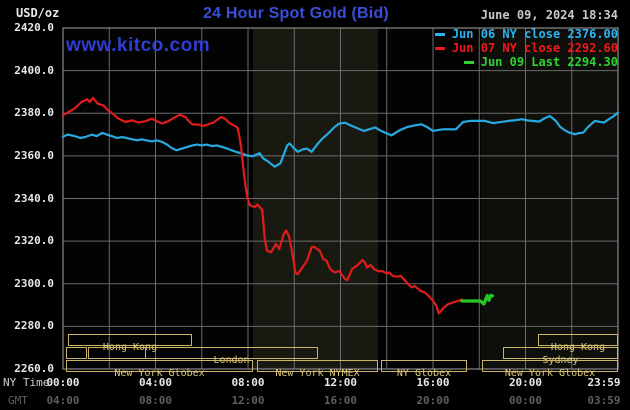 The height and width of the screenshot is (410, 630). Describe the element at coordinates (34, 326) in the screenshot. I see `y-tick-label: 2280.0` at that location.